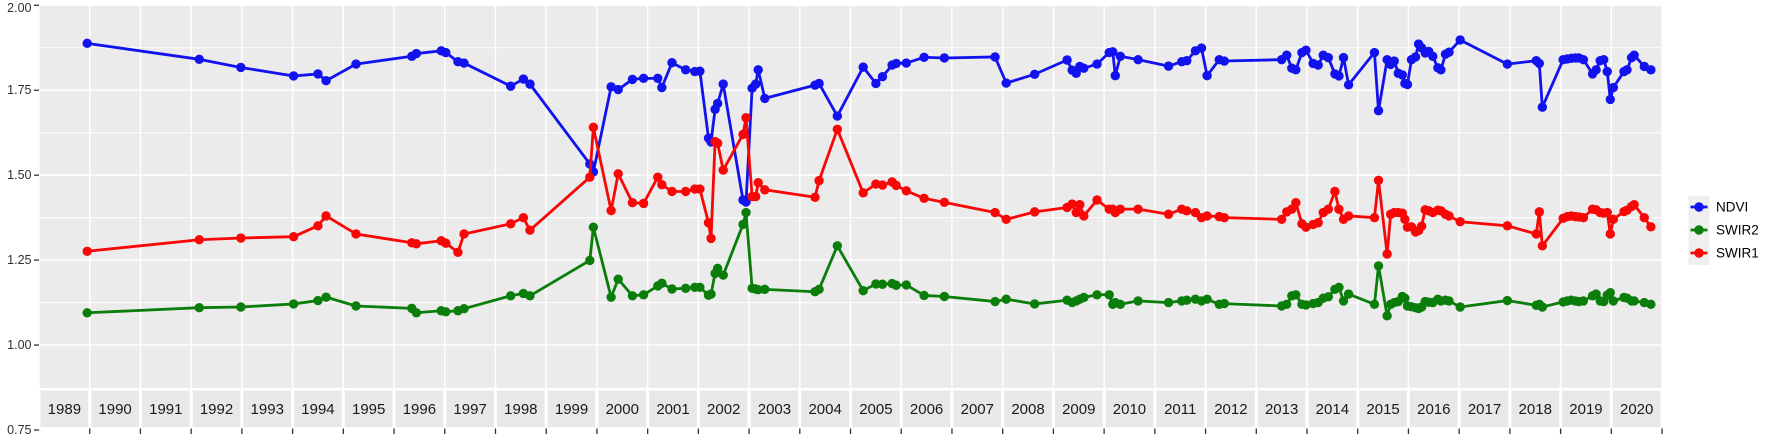 Image resolution: width=1773 pixels, height=442 pixels. Describe the element at coordinates (1699, 230) in the screenshot. I see `legend-key-point-swir2` at that location.